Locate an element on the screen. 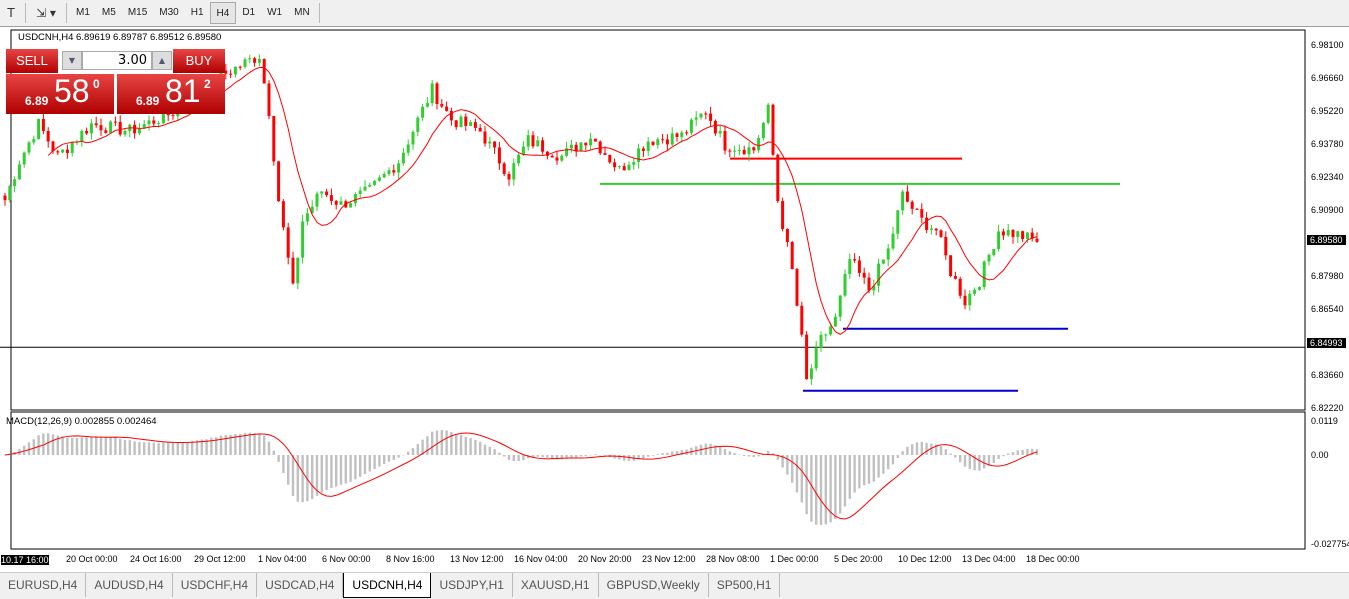 The width and height of the screenshot is (1349, 599). timeframe-h4: H4 is located at coordinates (223, 13).